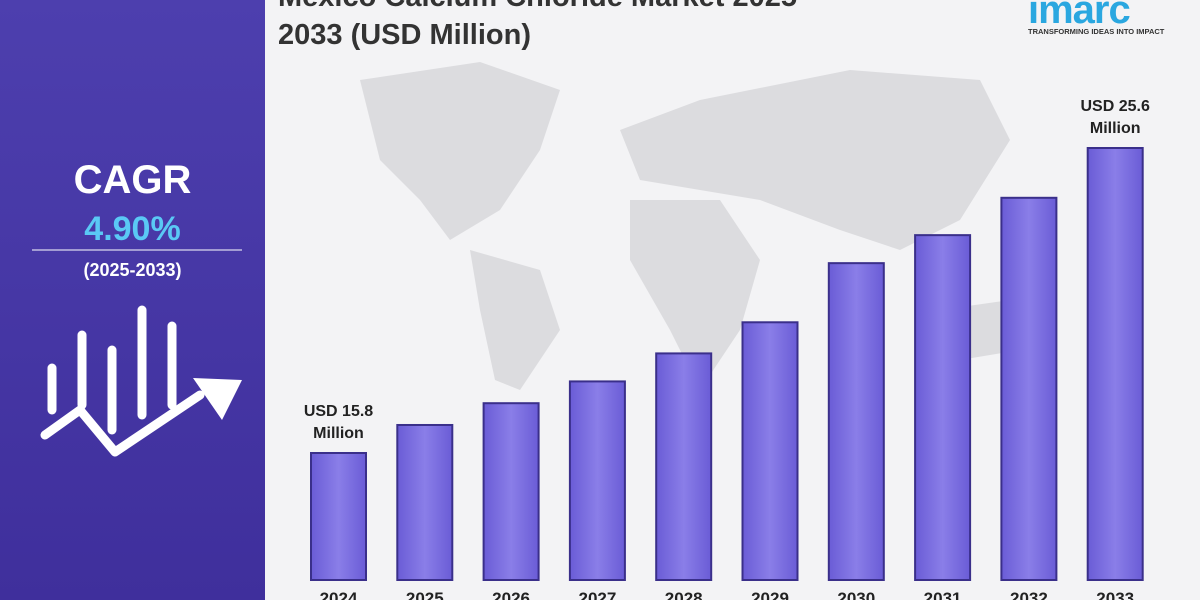  Describe the element at coordinates (132, 180) in the screenshot. I see `cagr-label: CAGR` at that location.